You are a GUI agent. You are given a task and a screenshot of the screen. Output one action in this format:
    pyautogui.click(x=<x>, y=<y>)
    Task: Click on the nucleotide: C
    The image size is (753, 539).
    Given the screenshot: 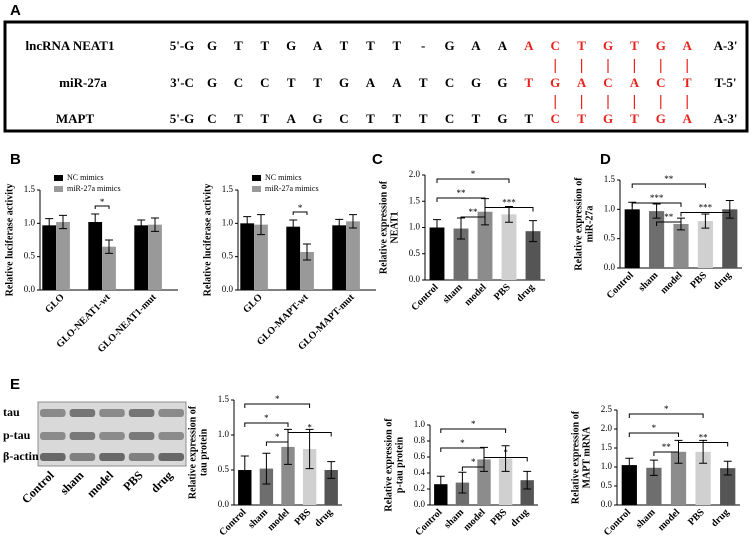 What is the action you would take?
    pyautogui.click(x=264, y=82)
    